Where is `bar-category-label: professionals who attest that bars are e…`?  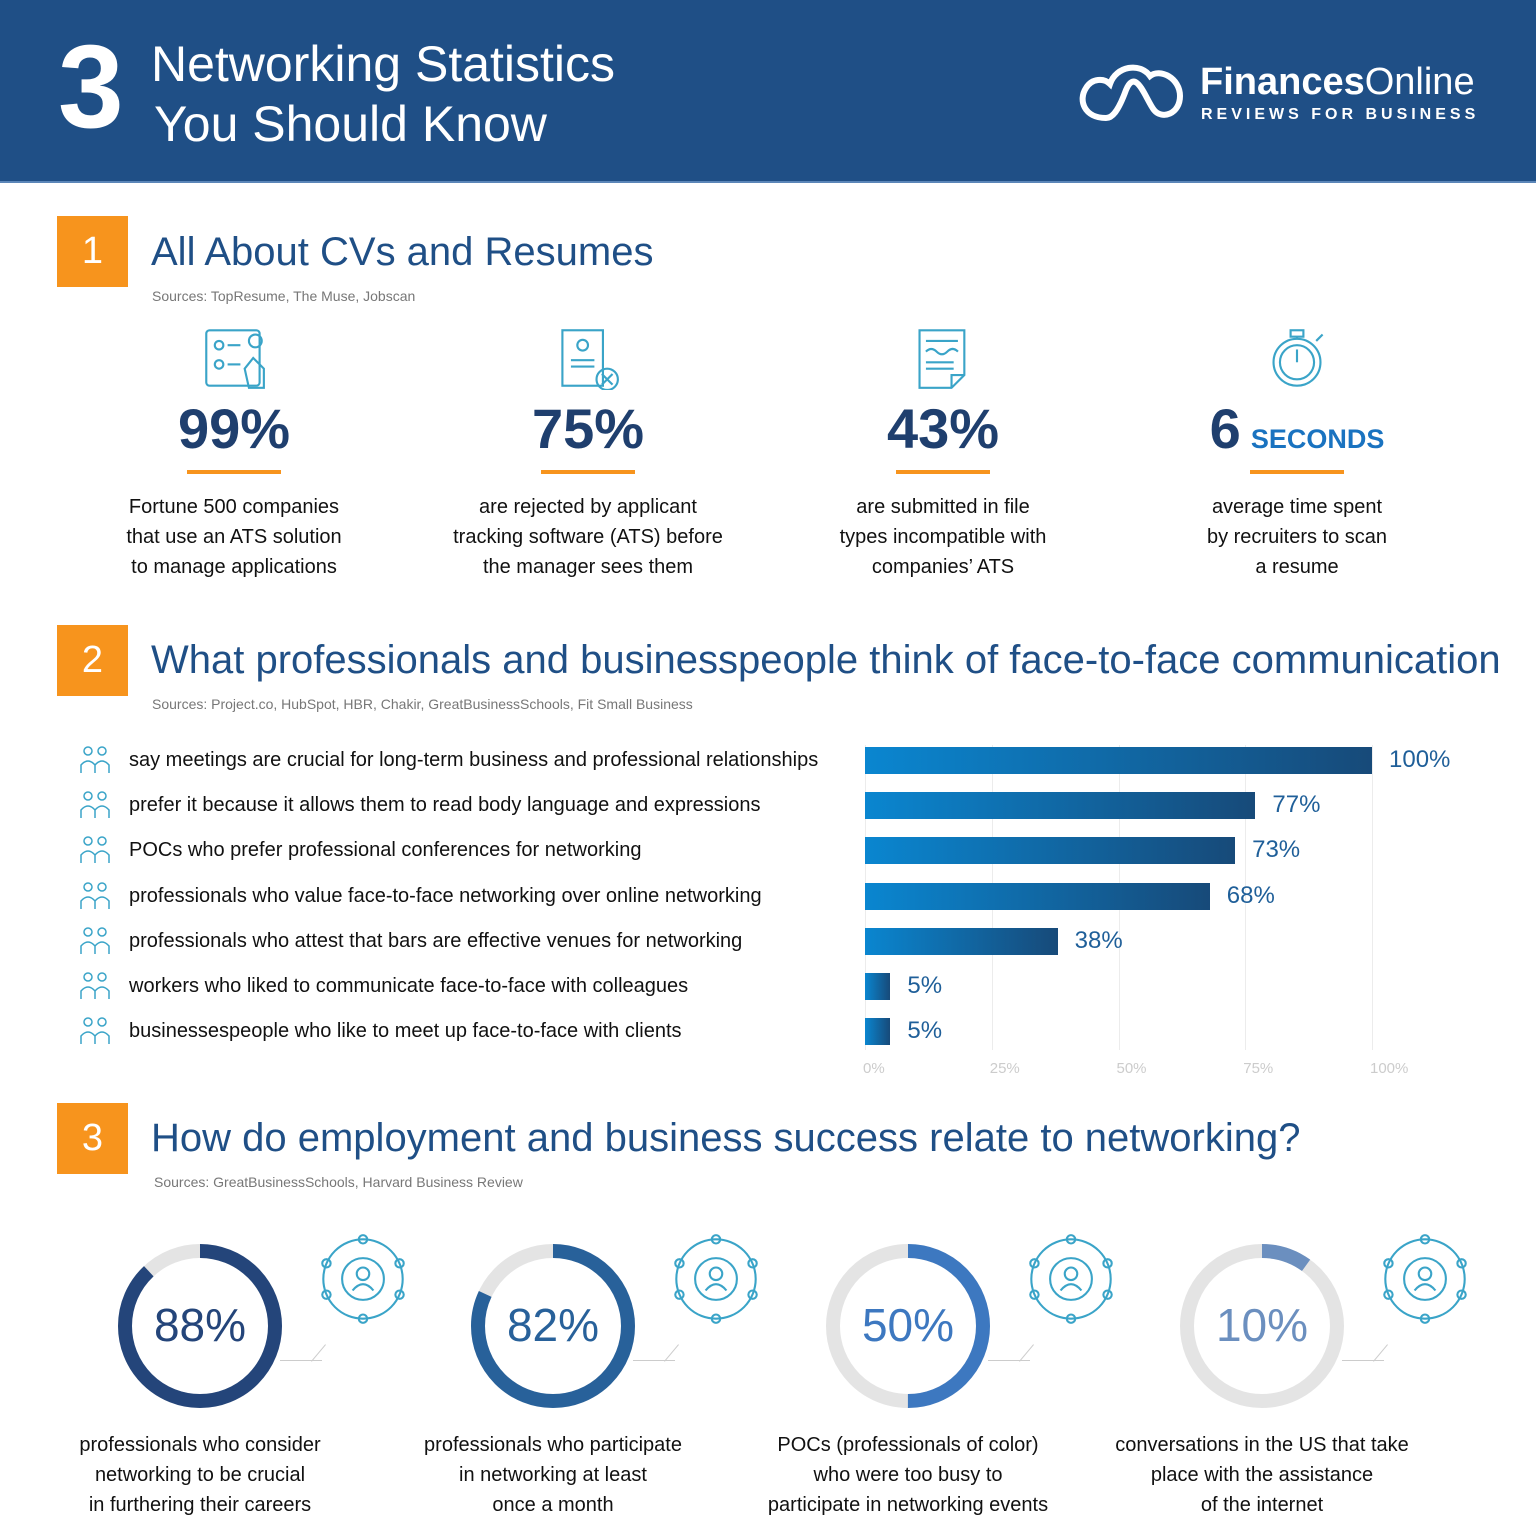 bar-category-label: professionals who attest that bars are e… is located at coordinates (436, 940).